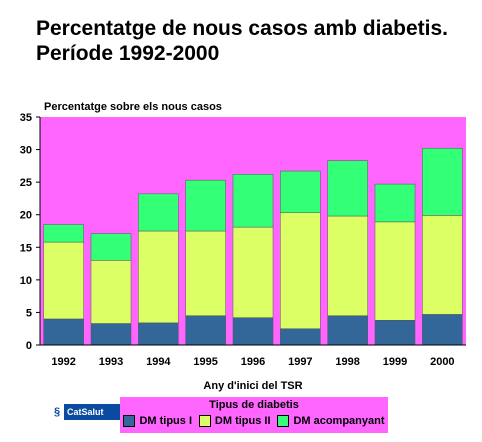  What do you see at coordinates (442, 330) in the screenshot?
I see `bar-segment-dm1-2000` at bounding box center [442, 330].